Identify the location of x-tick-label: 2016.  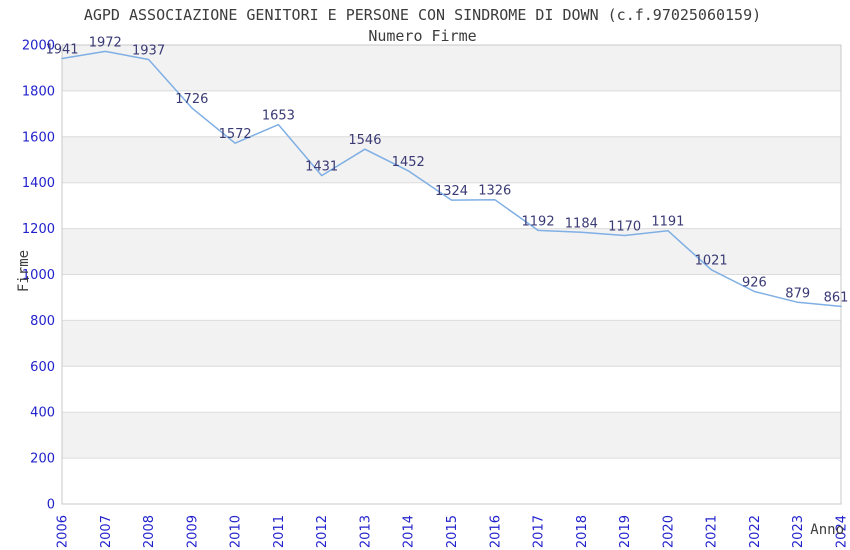
(495, 531).